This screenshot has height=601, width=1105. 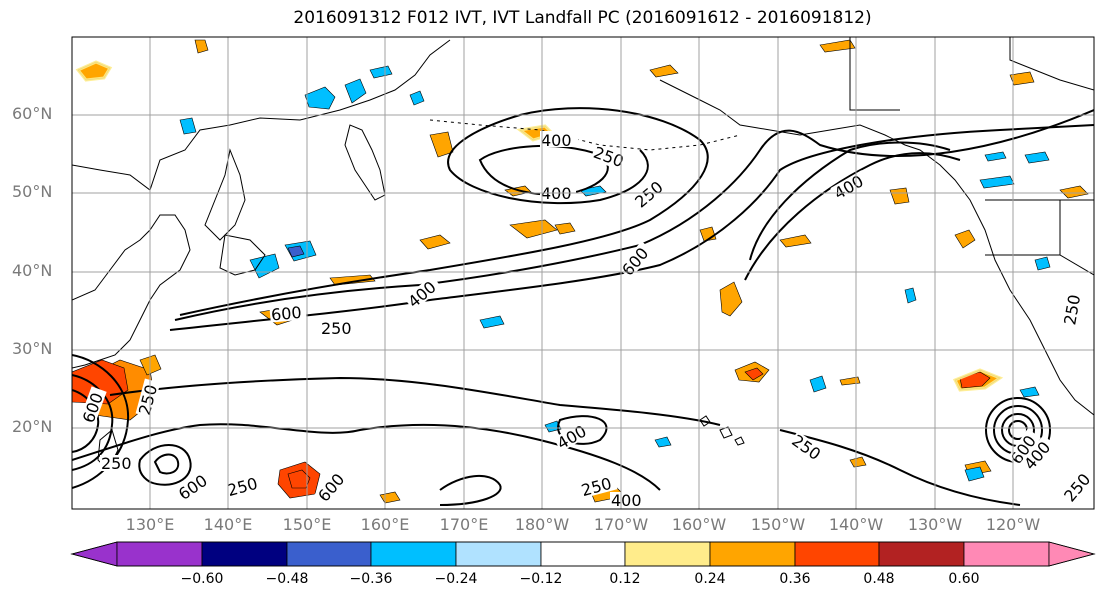 I want to click on lon-label-150e: 150°E, so click(x=307, y=524).